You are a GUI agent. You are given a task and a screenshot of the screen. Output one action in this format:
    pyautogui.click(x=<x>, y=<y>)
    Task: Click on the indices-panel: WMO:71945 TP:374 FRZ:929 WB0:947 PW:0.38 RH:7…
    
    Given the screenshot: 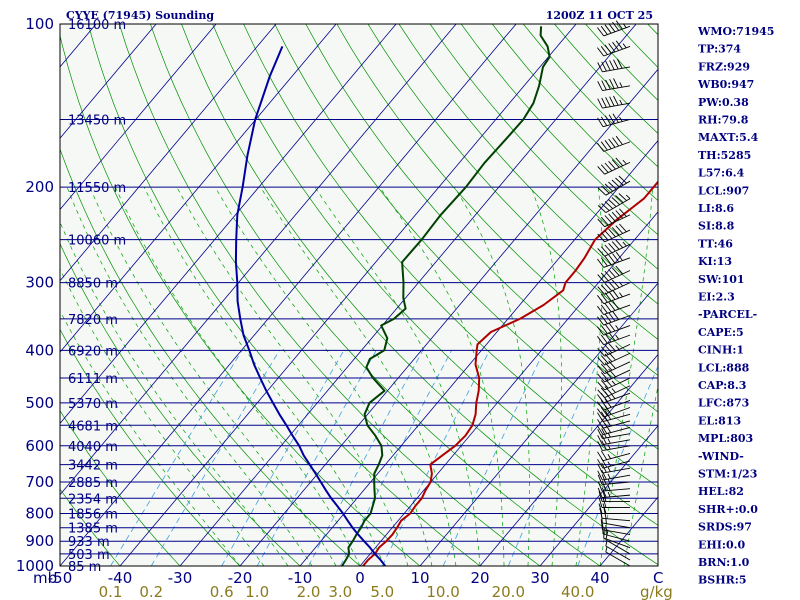 What is the action you would take?
    pyautogui.click(x=735, y=306)
    